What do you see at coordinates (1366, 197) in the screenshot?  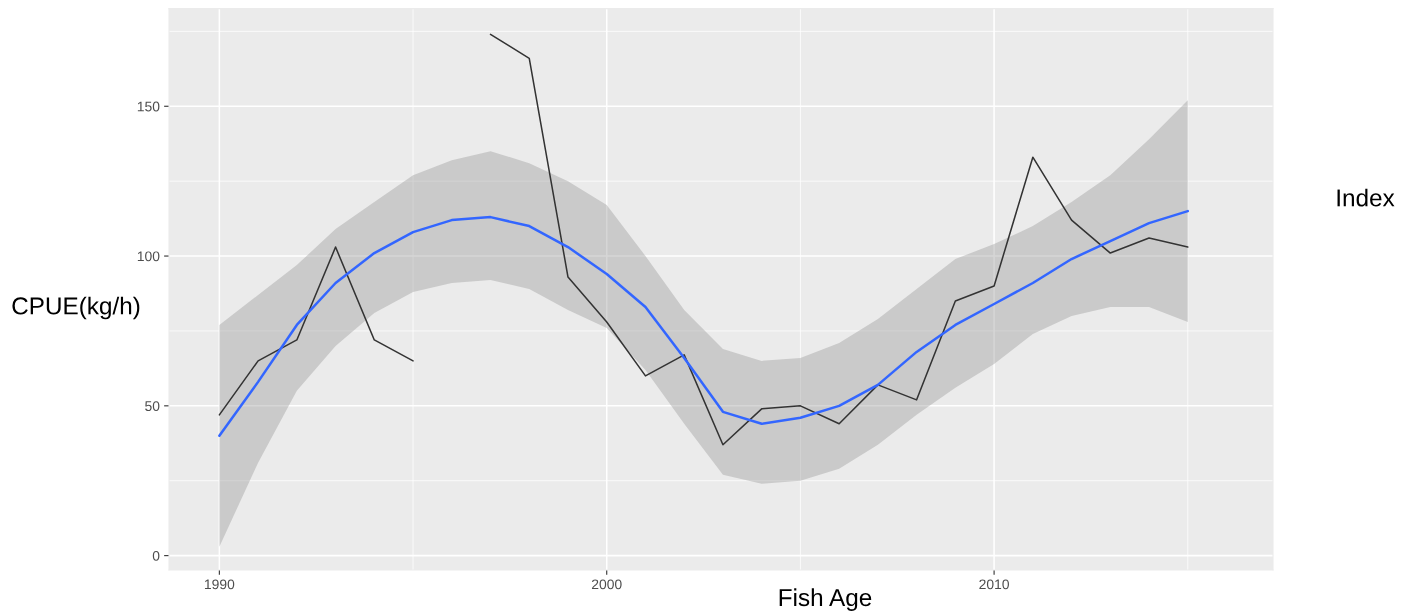 I see `text: Index` at bounding box center [1366, 197].